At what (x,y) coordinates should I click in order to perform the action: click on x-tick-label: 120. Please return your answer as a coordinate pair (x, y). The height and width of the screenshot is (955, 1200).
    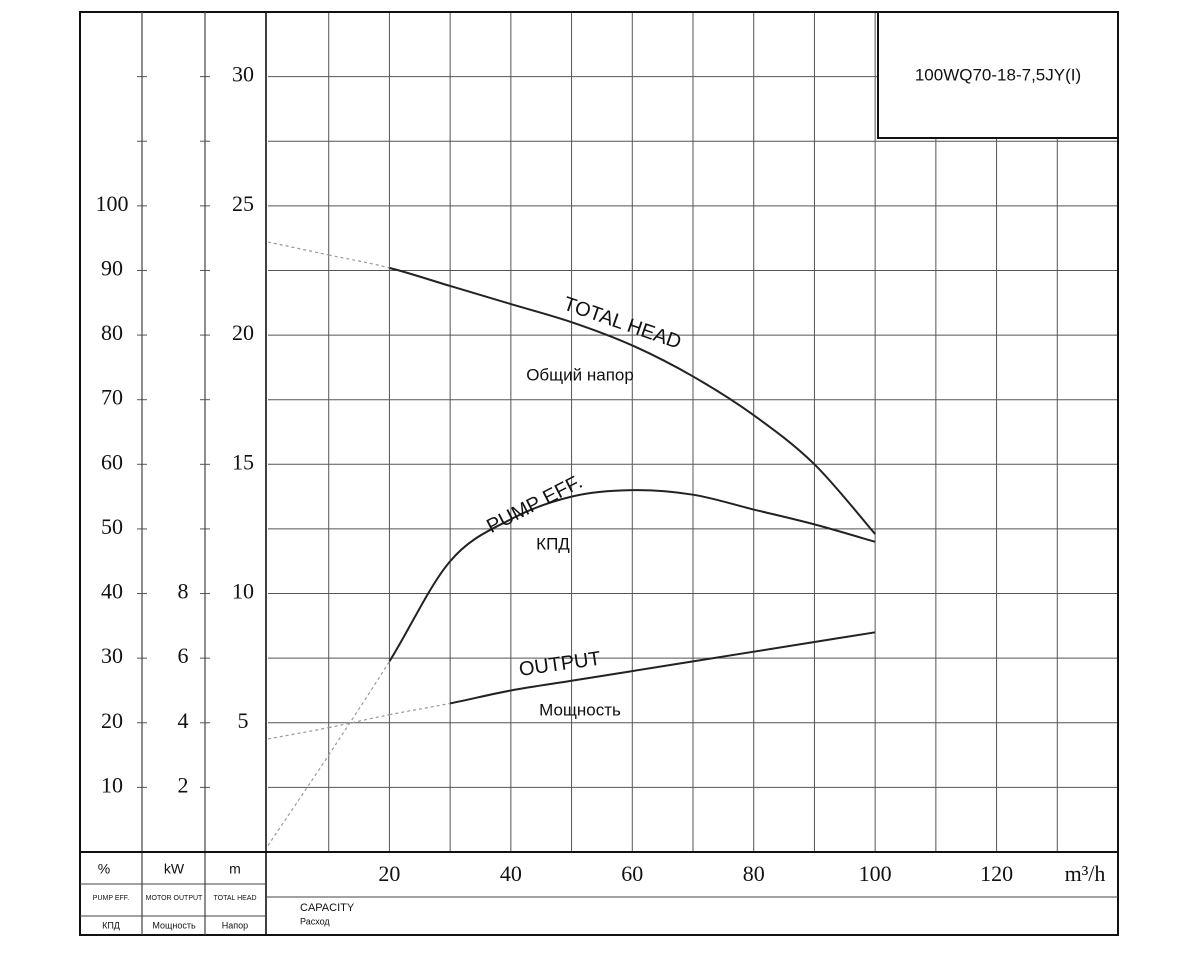
    Looking at the image, I should click on (996, 873).